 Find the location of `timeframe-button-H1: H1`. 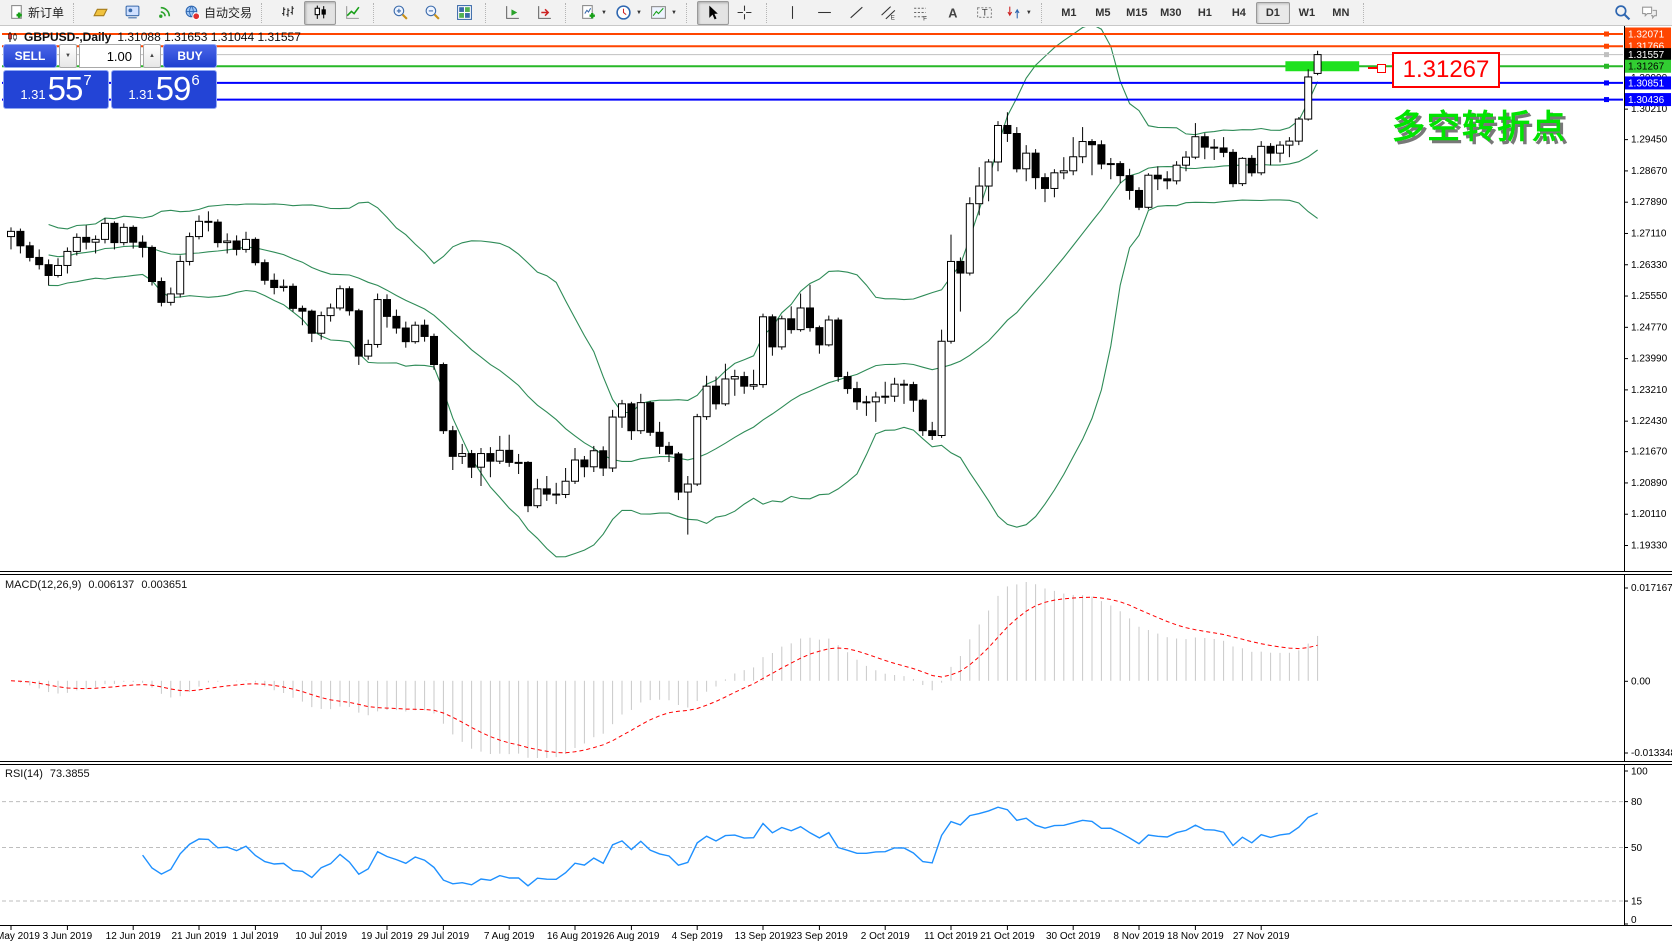

timeframe-button-H1: H1 is located at coordinates (1204, 12).